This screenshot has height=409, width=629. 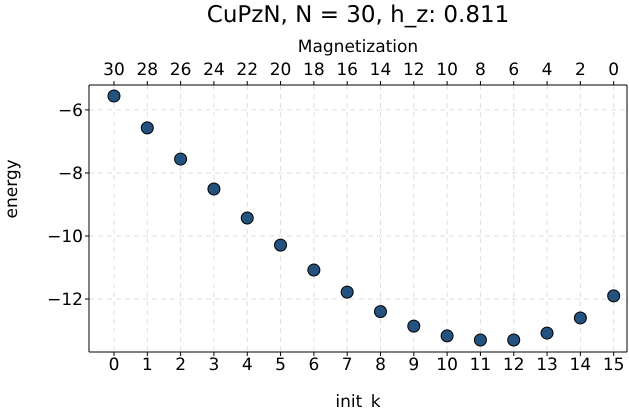 I want to click on x-tick-label: 14, so click(x=581, y=365).